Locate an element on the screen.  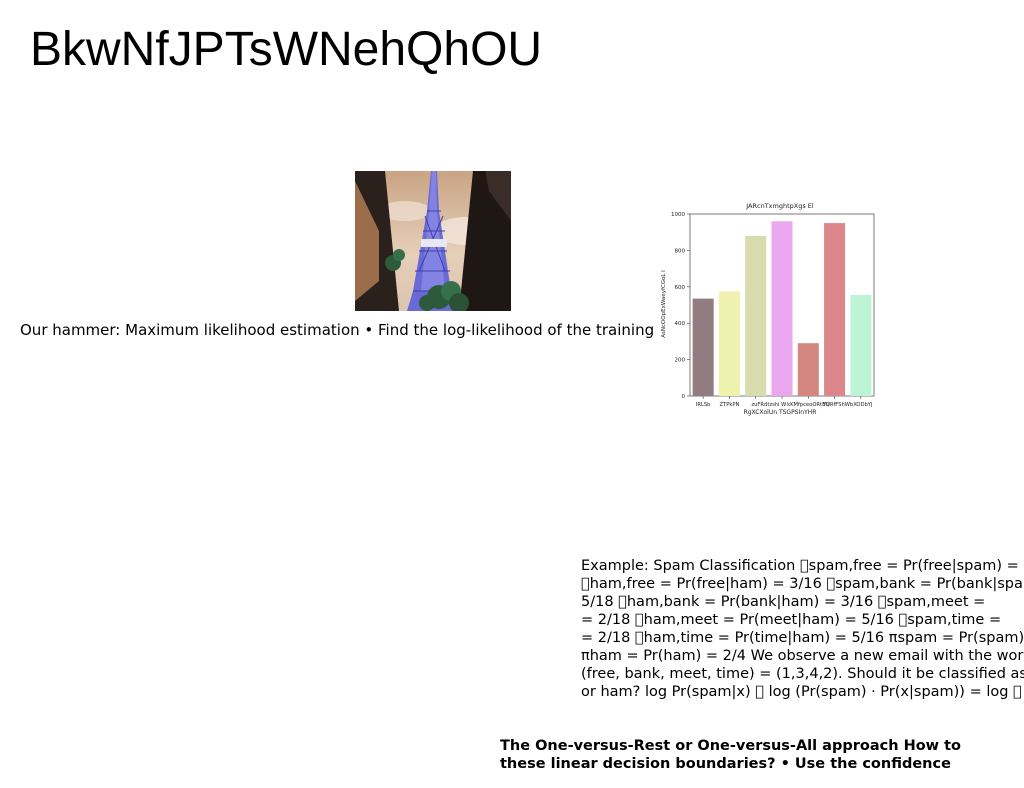
tower-photo is located at coordinates (433, 241).